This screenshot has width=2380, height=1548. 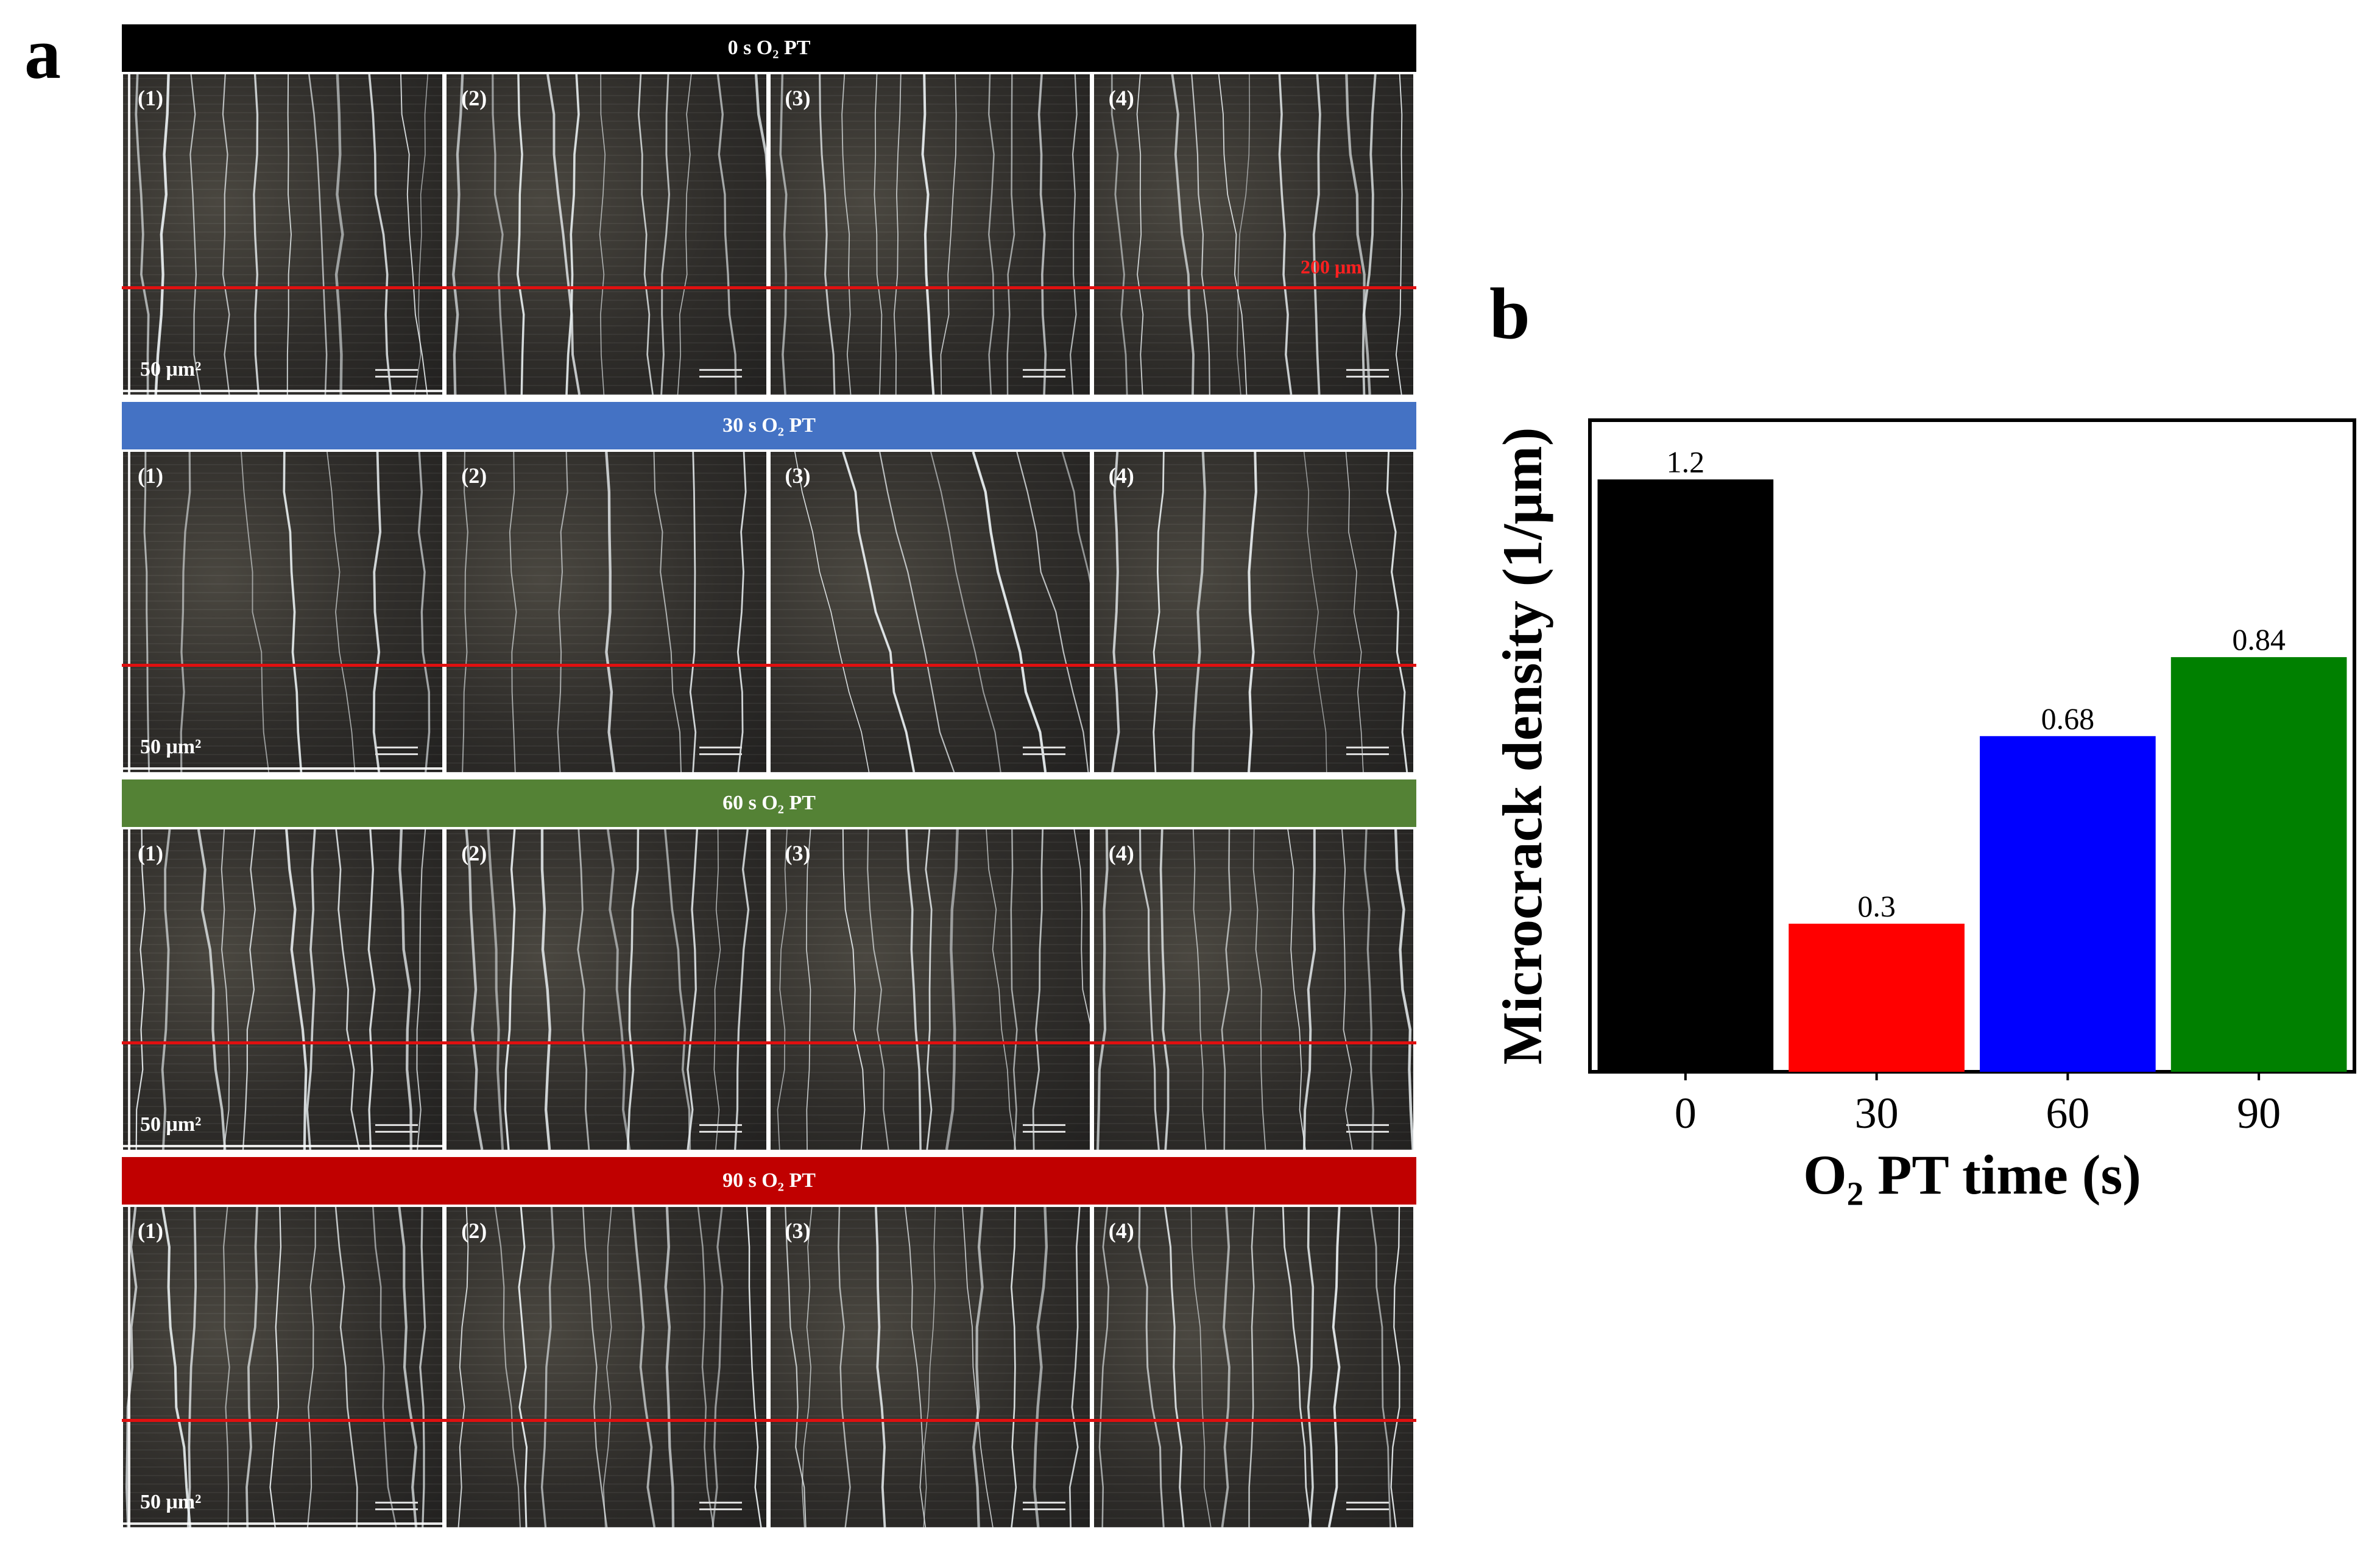 What do you see at coordinates (1876, 906) in the screenshot?
I see `bar-value-label: 0.3` at bounding box center [1876, 906].